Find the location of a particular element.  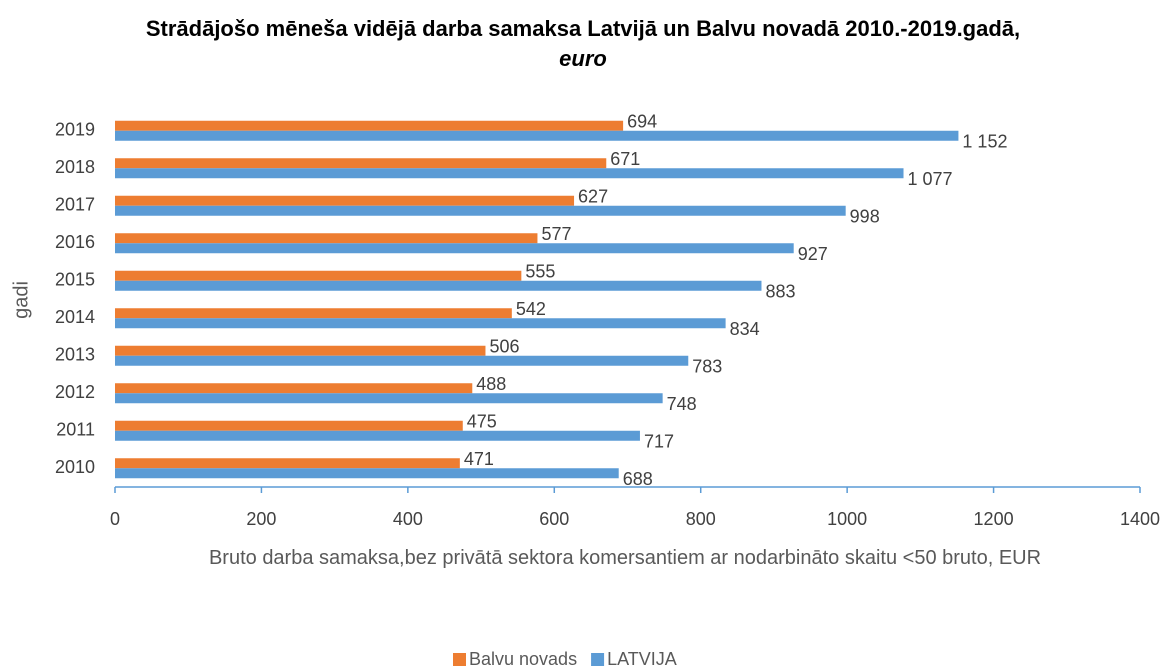

x-tick-label: 200 is located at coordinates (261, 519).